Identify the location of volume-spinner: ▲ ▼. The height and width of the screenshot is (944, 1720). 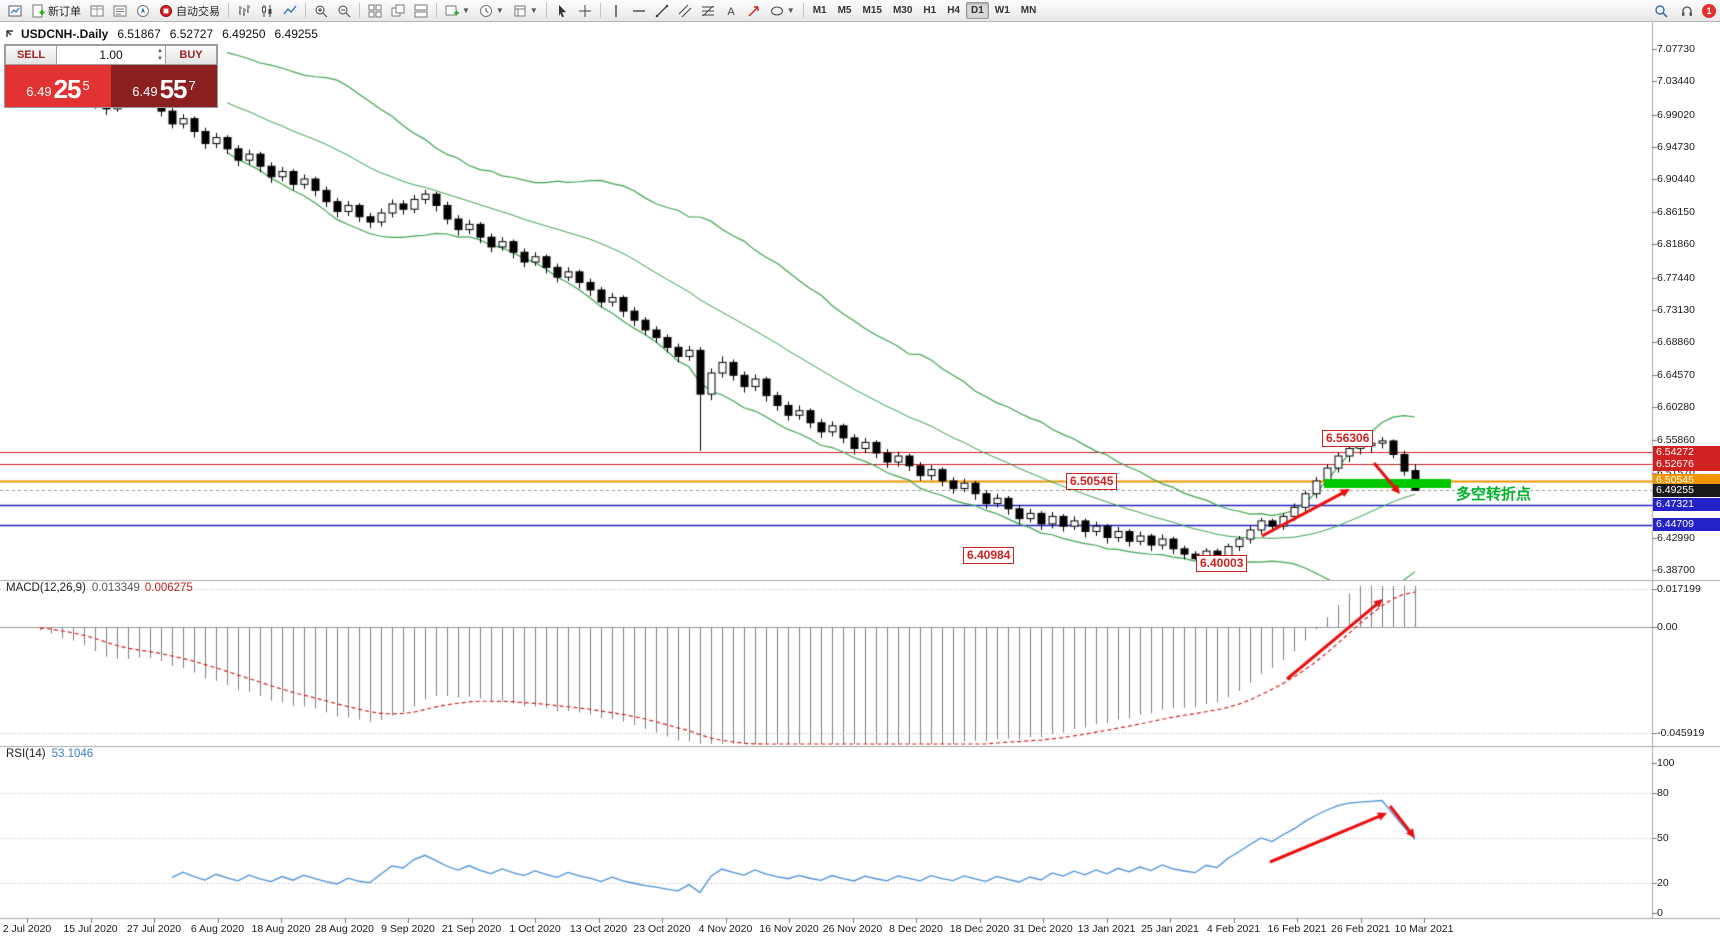
(160, 55).